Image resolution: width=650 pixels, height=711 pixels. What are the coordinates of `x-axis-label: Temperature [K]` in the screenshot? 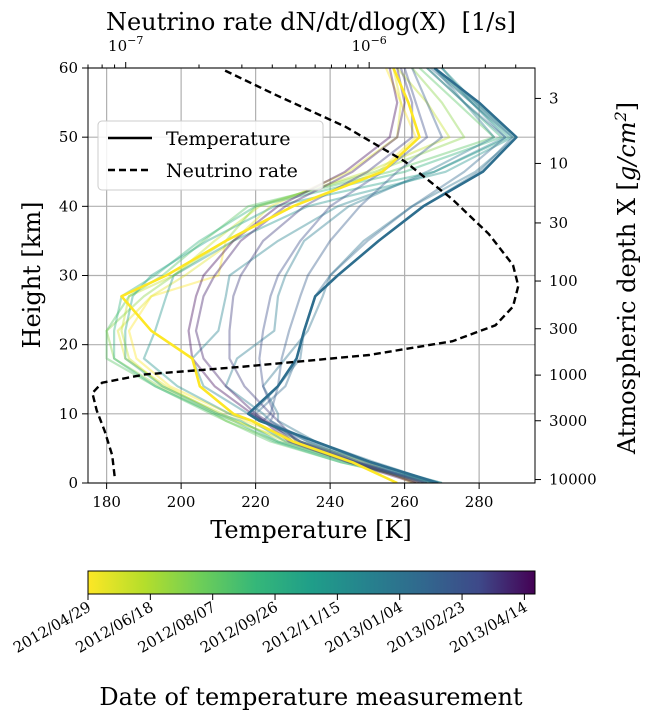 It's located at (311, 530).